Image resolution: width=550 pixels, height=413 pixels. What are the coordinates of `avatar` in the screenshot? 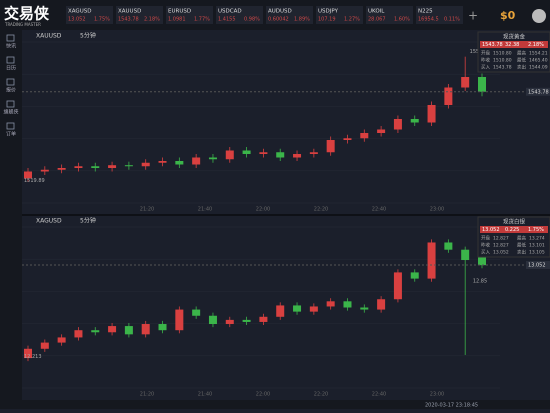 It's located at (539, 16).